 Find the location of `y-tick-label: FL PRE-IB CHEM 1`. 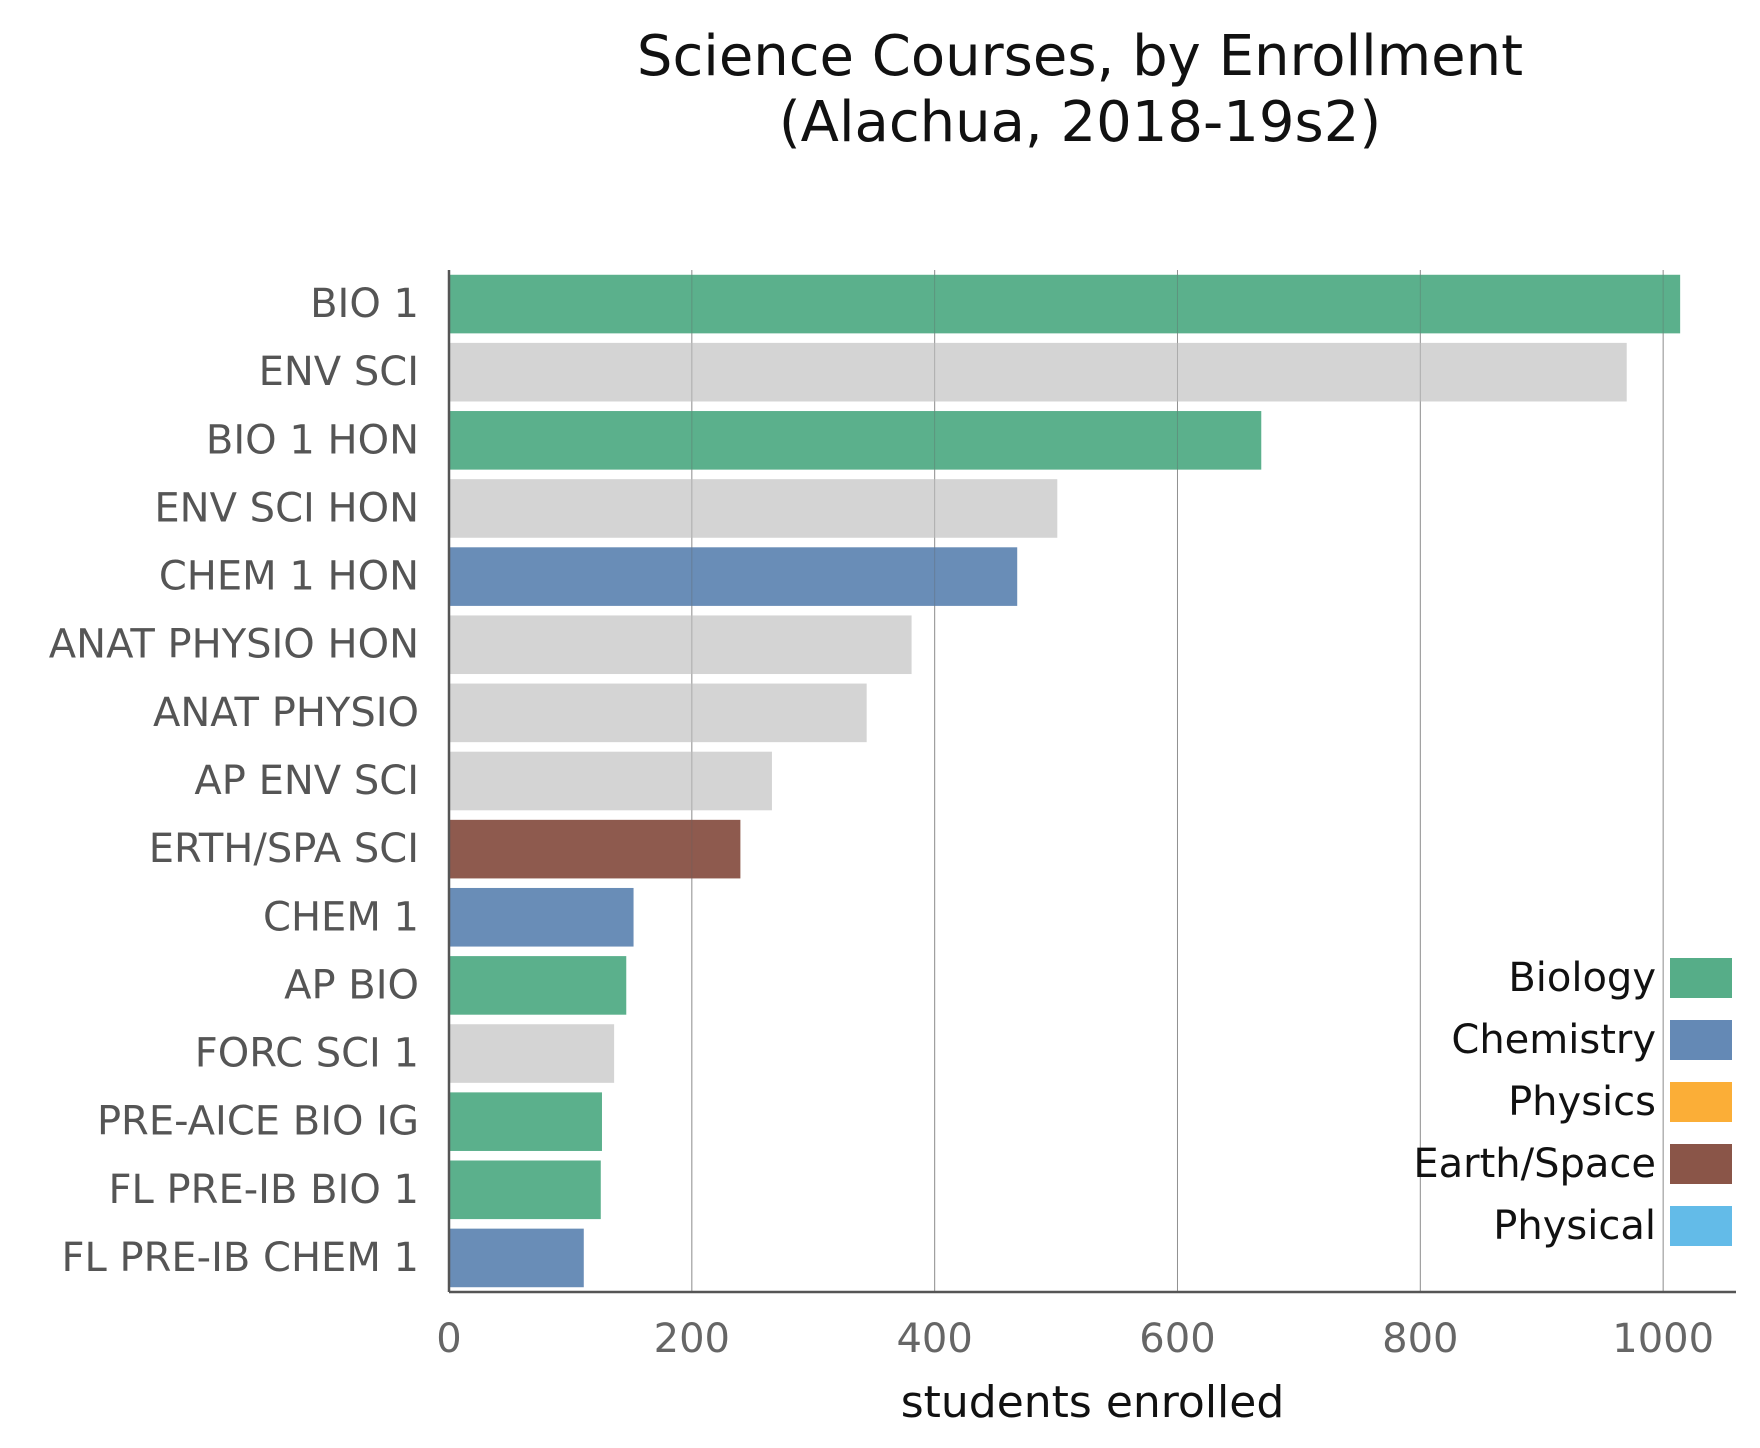

y-tick-label: FL PRE-IB CHEM 1 is located at coordinates (240, 1258).